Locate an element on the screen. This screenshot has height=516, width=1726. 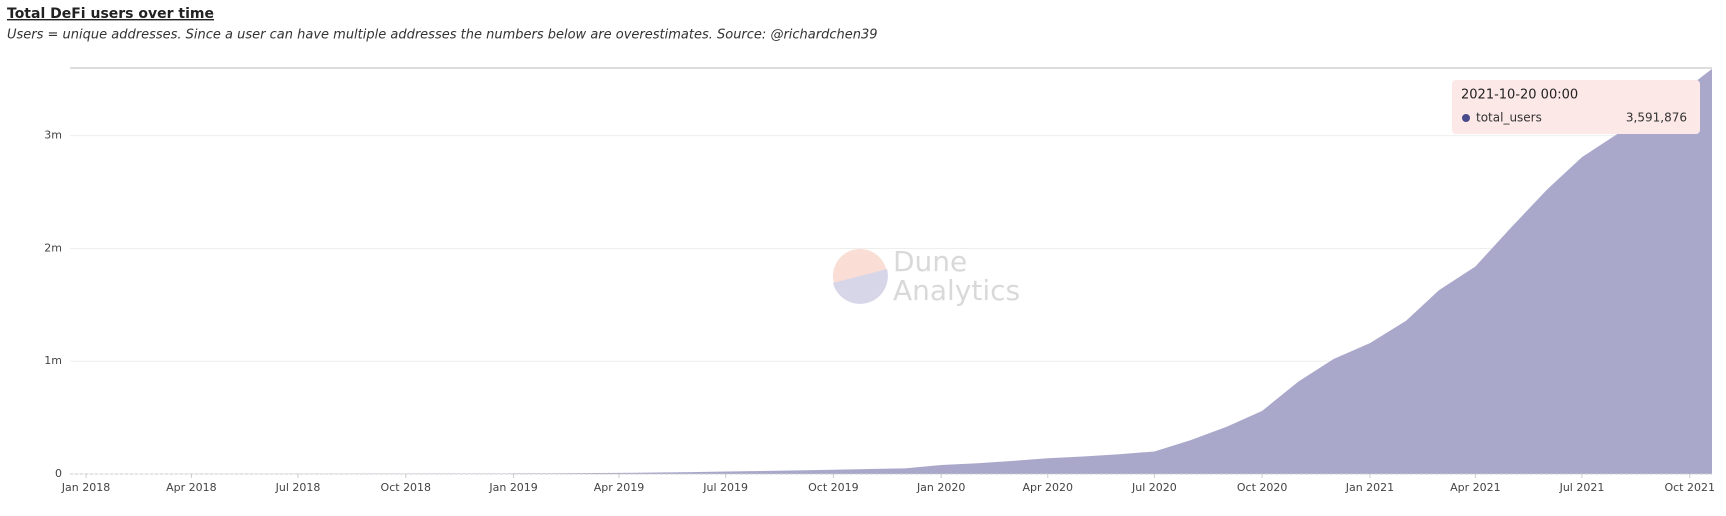
x-tick-label: Jan 2021 is located at coordinates (1369, 487).